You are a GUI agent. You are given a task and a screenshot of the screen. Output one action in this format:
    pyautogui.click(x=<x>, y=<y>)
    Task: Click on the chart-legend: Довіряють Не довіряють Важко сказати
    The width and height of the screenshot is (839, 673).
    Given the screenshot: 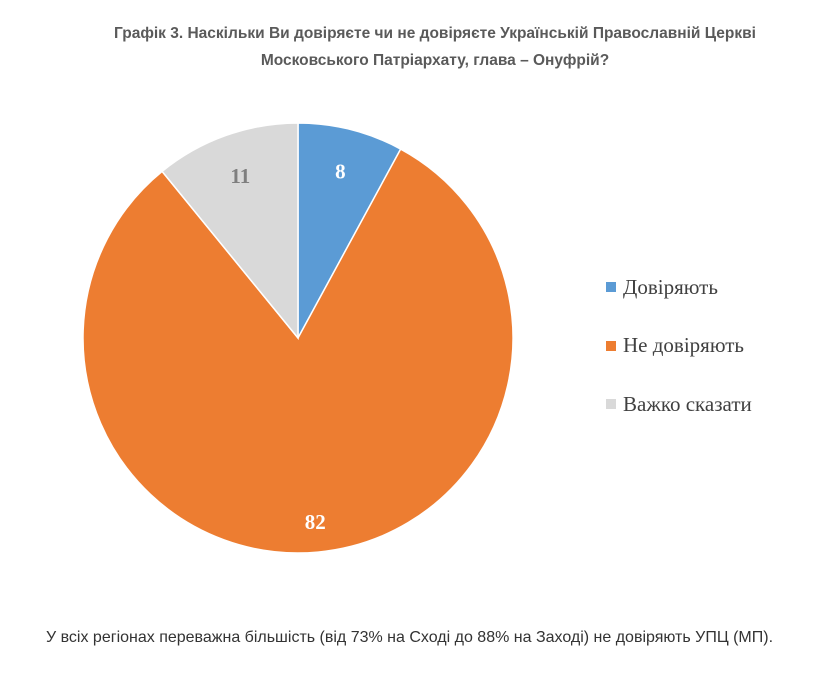 What is the action you would take?
    pyautogui.click(x=679, y=346)
    